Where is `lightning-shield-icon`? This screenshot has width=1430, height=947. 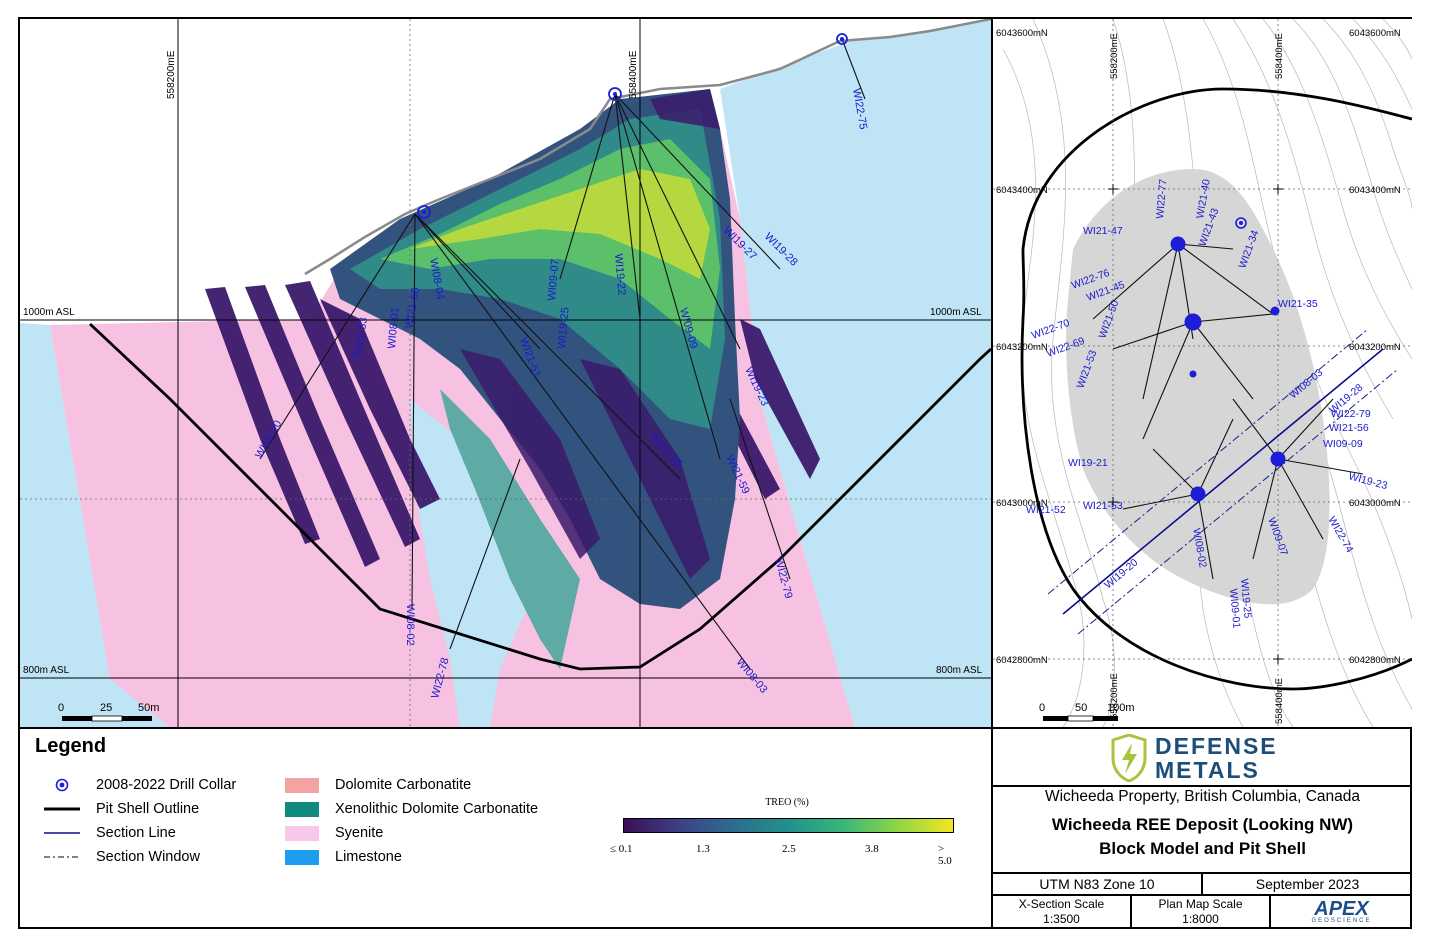 lightning-shield-icon is located at coordinates (1129, 758).